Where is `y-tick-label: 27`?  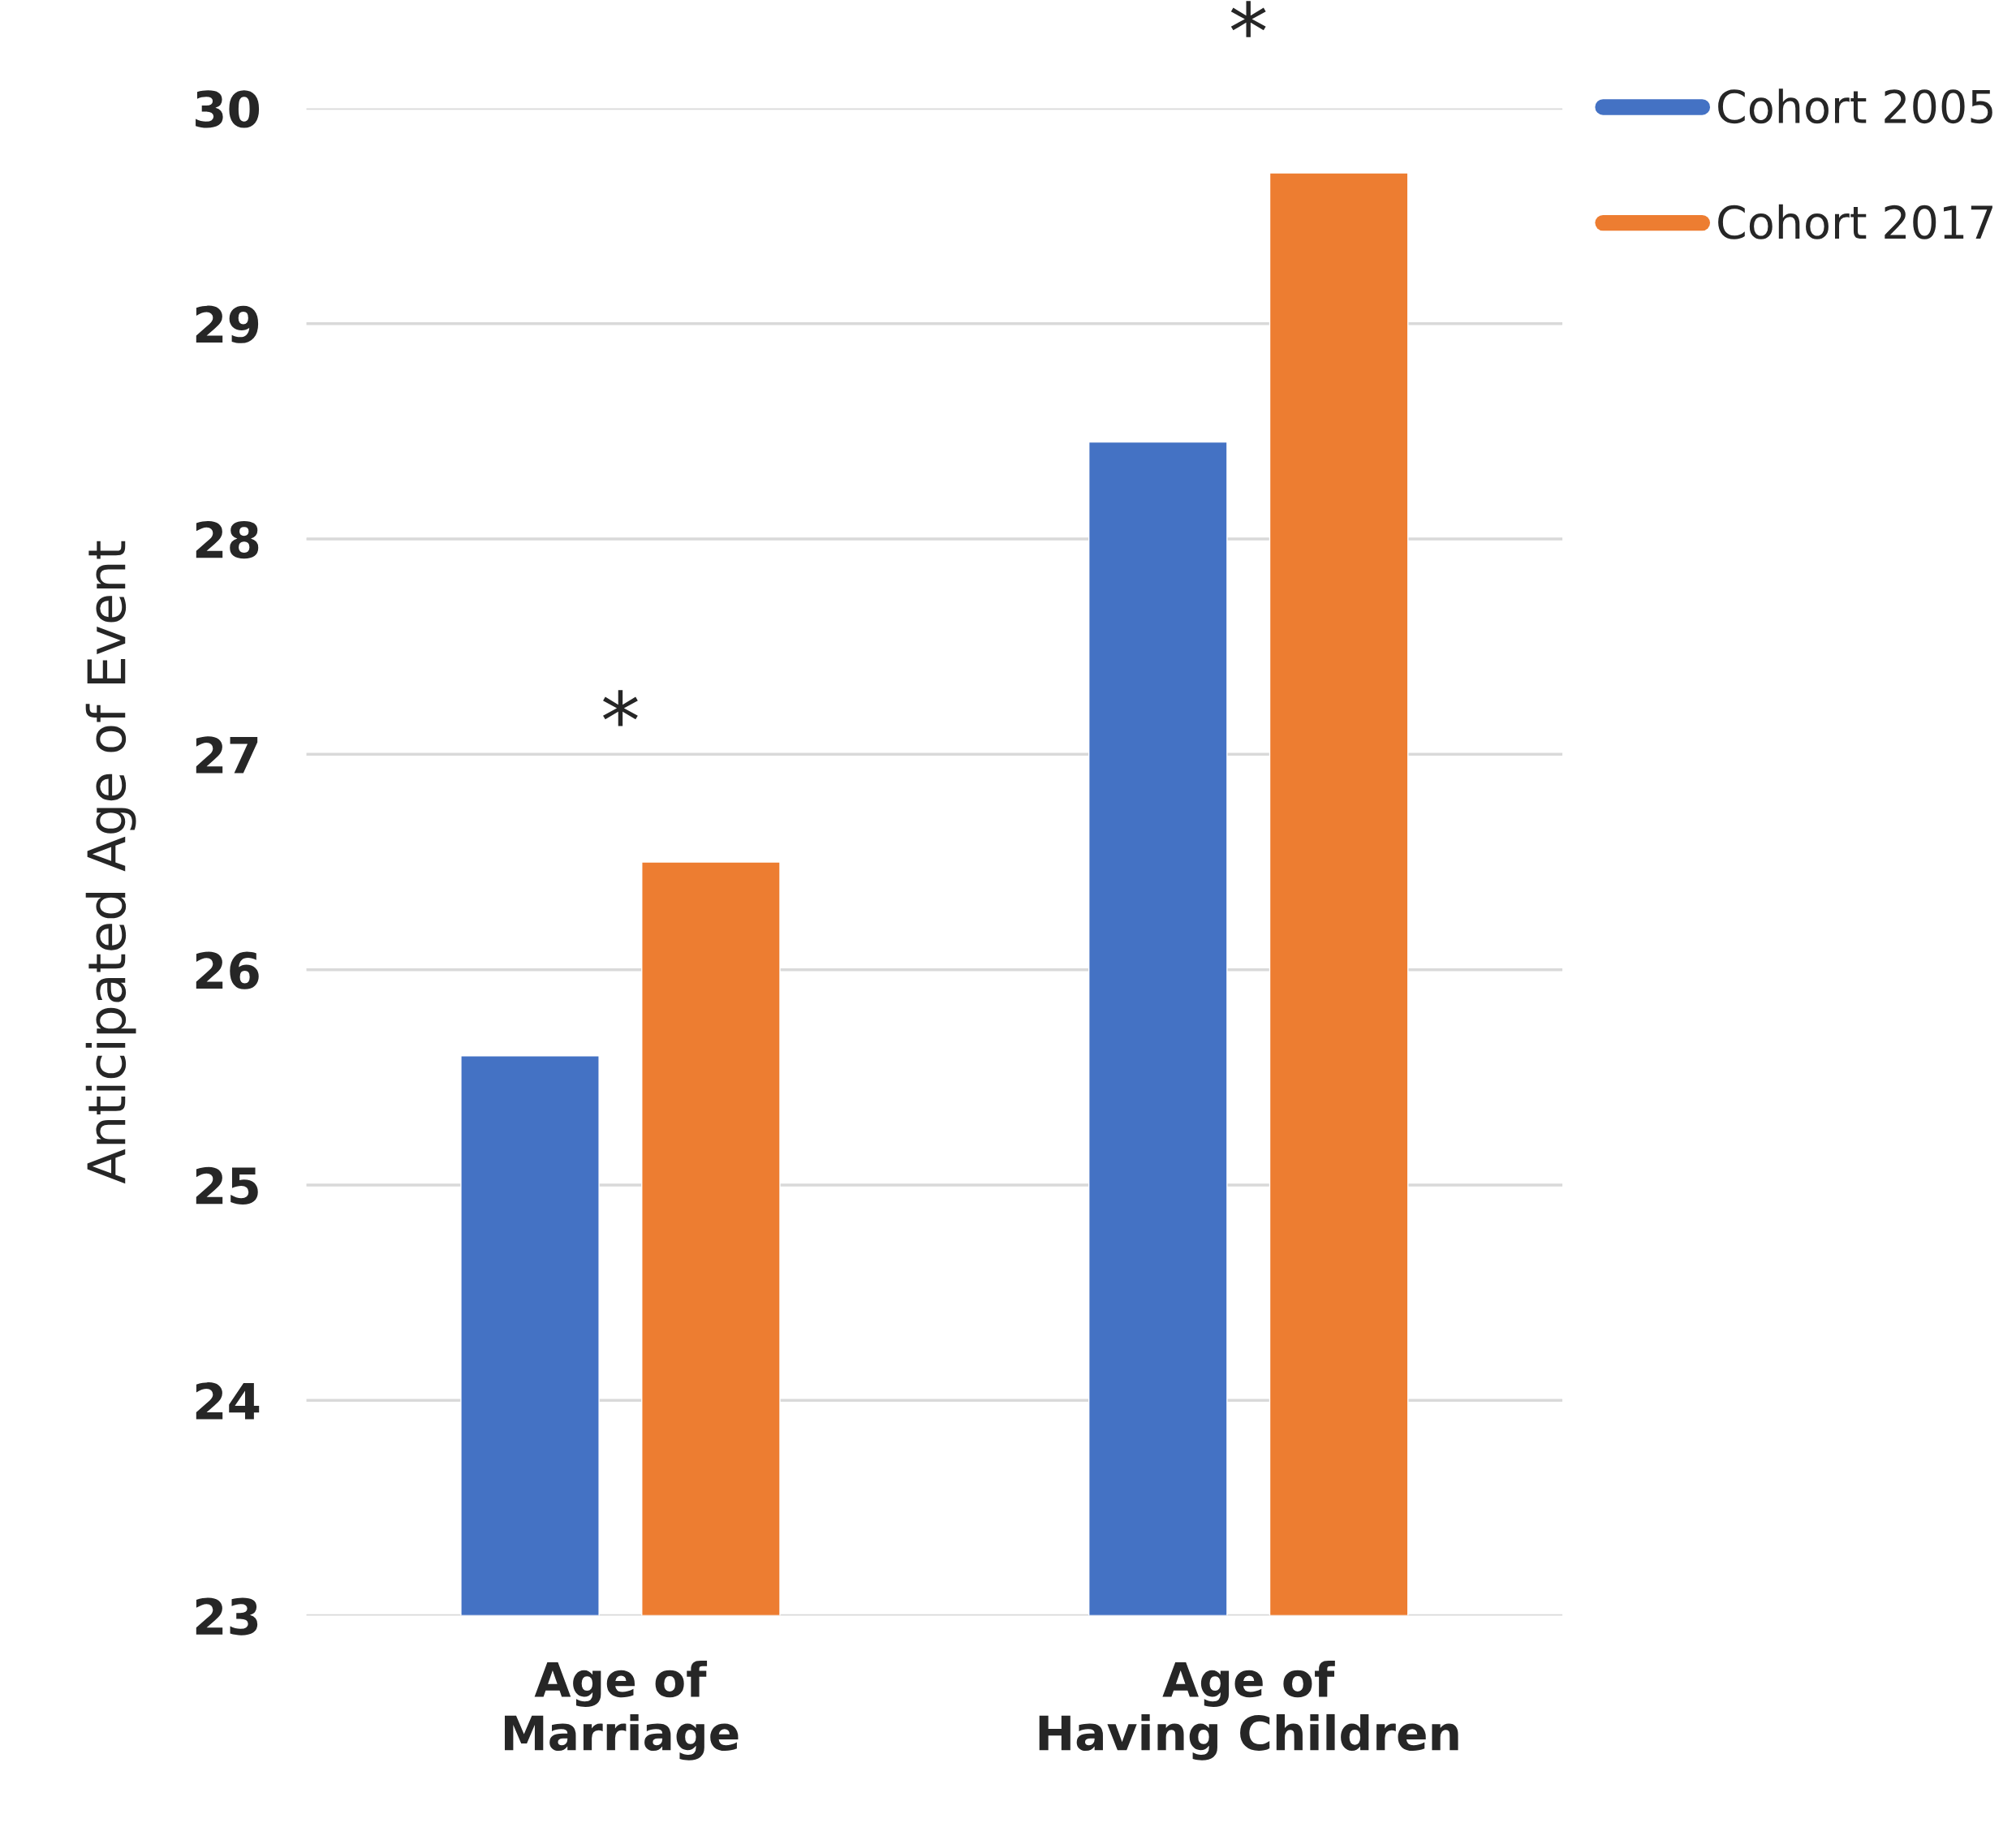 y-tick-label: 27 is located at coordinates (227, 755).